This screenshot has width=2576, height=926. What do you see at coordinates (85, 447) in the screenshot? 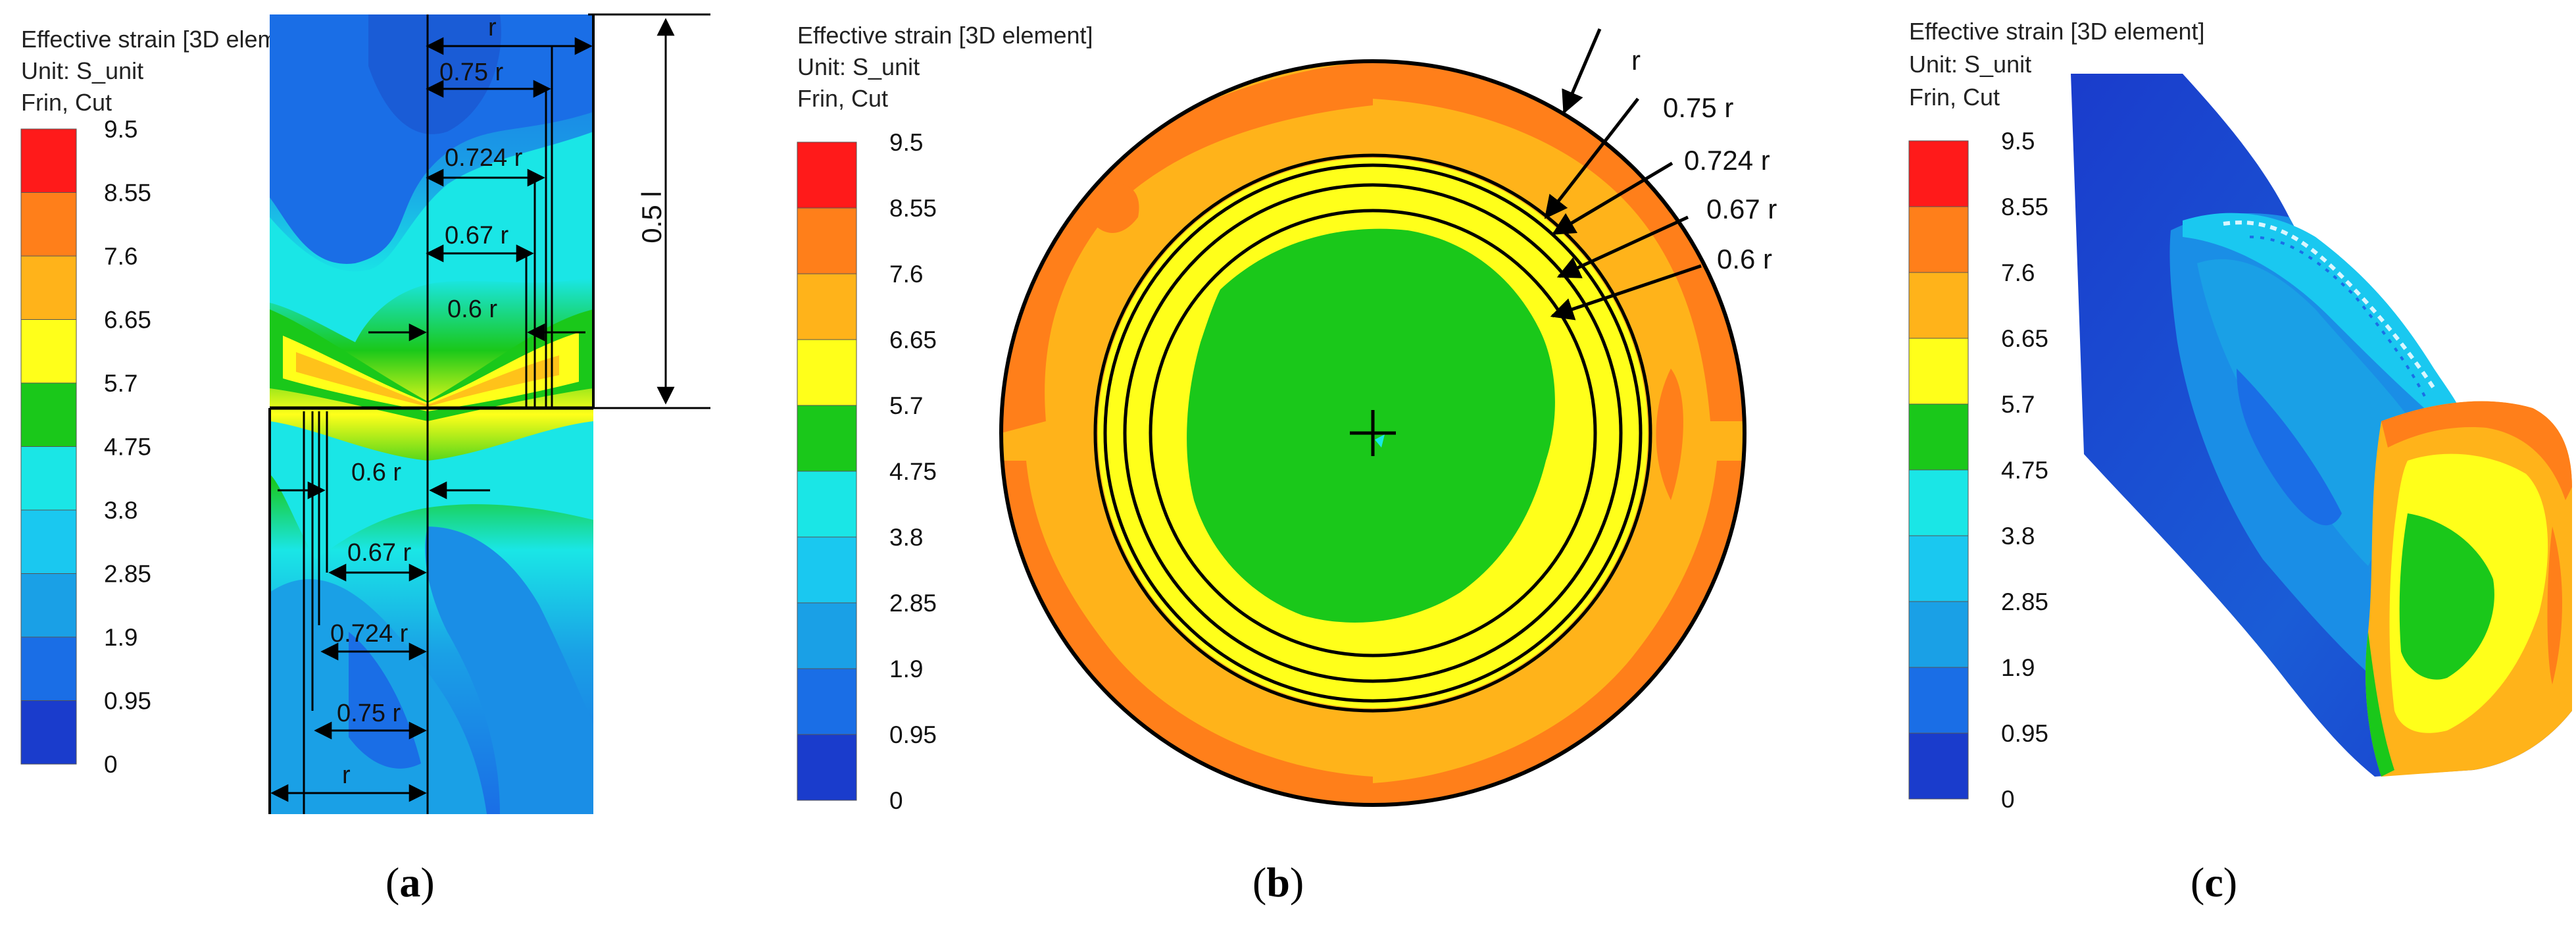
I see `panel-a-legend: 9.5 8.55 7.6 6.65 5.7 4.75 3.8 2.85 1.9 0.95 0` at bounding box center [85, 447].